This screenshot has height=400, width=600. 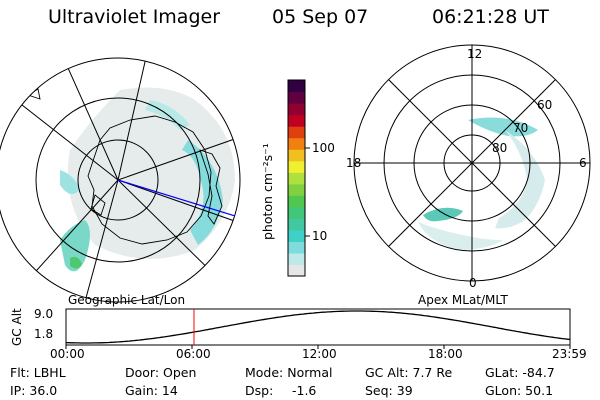 What do you see at coordinates (259, 390) in the screenshot?
I see `dsp-label: Dsp:` at bounding box center [259, 390].